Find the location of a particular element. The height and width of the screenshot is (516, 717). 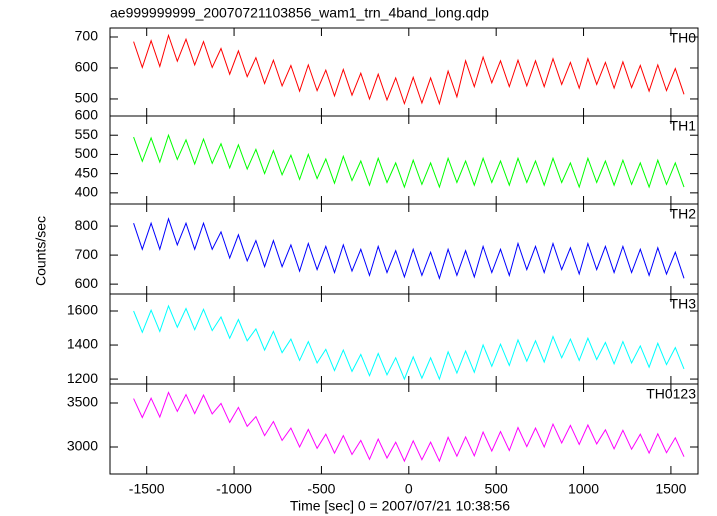

panel-label: TH2 is located at coordinates (683, 214).